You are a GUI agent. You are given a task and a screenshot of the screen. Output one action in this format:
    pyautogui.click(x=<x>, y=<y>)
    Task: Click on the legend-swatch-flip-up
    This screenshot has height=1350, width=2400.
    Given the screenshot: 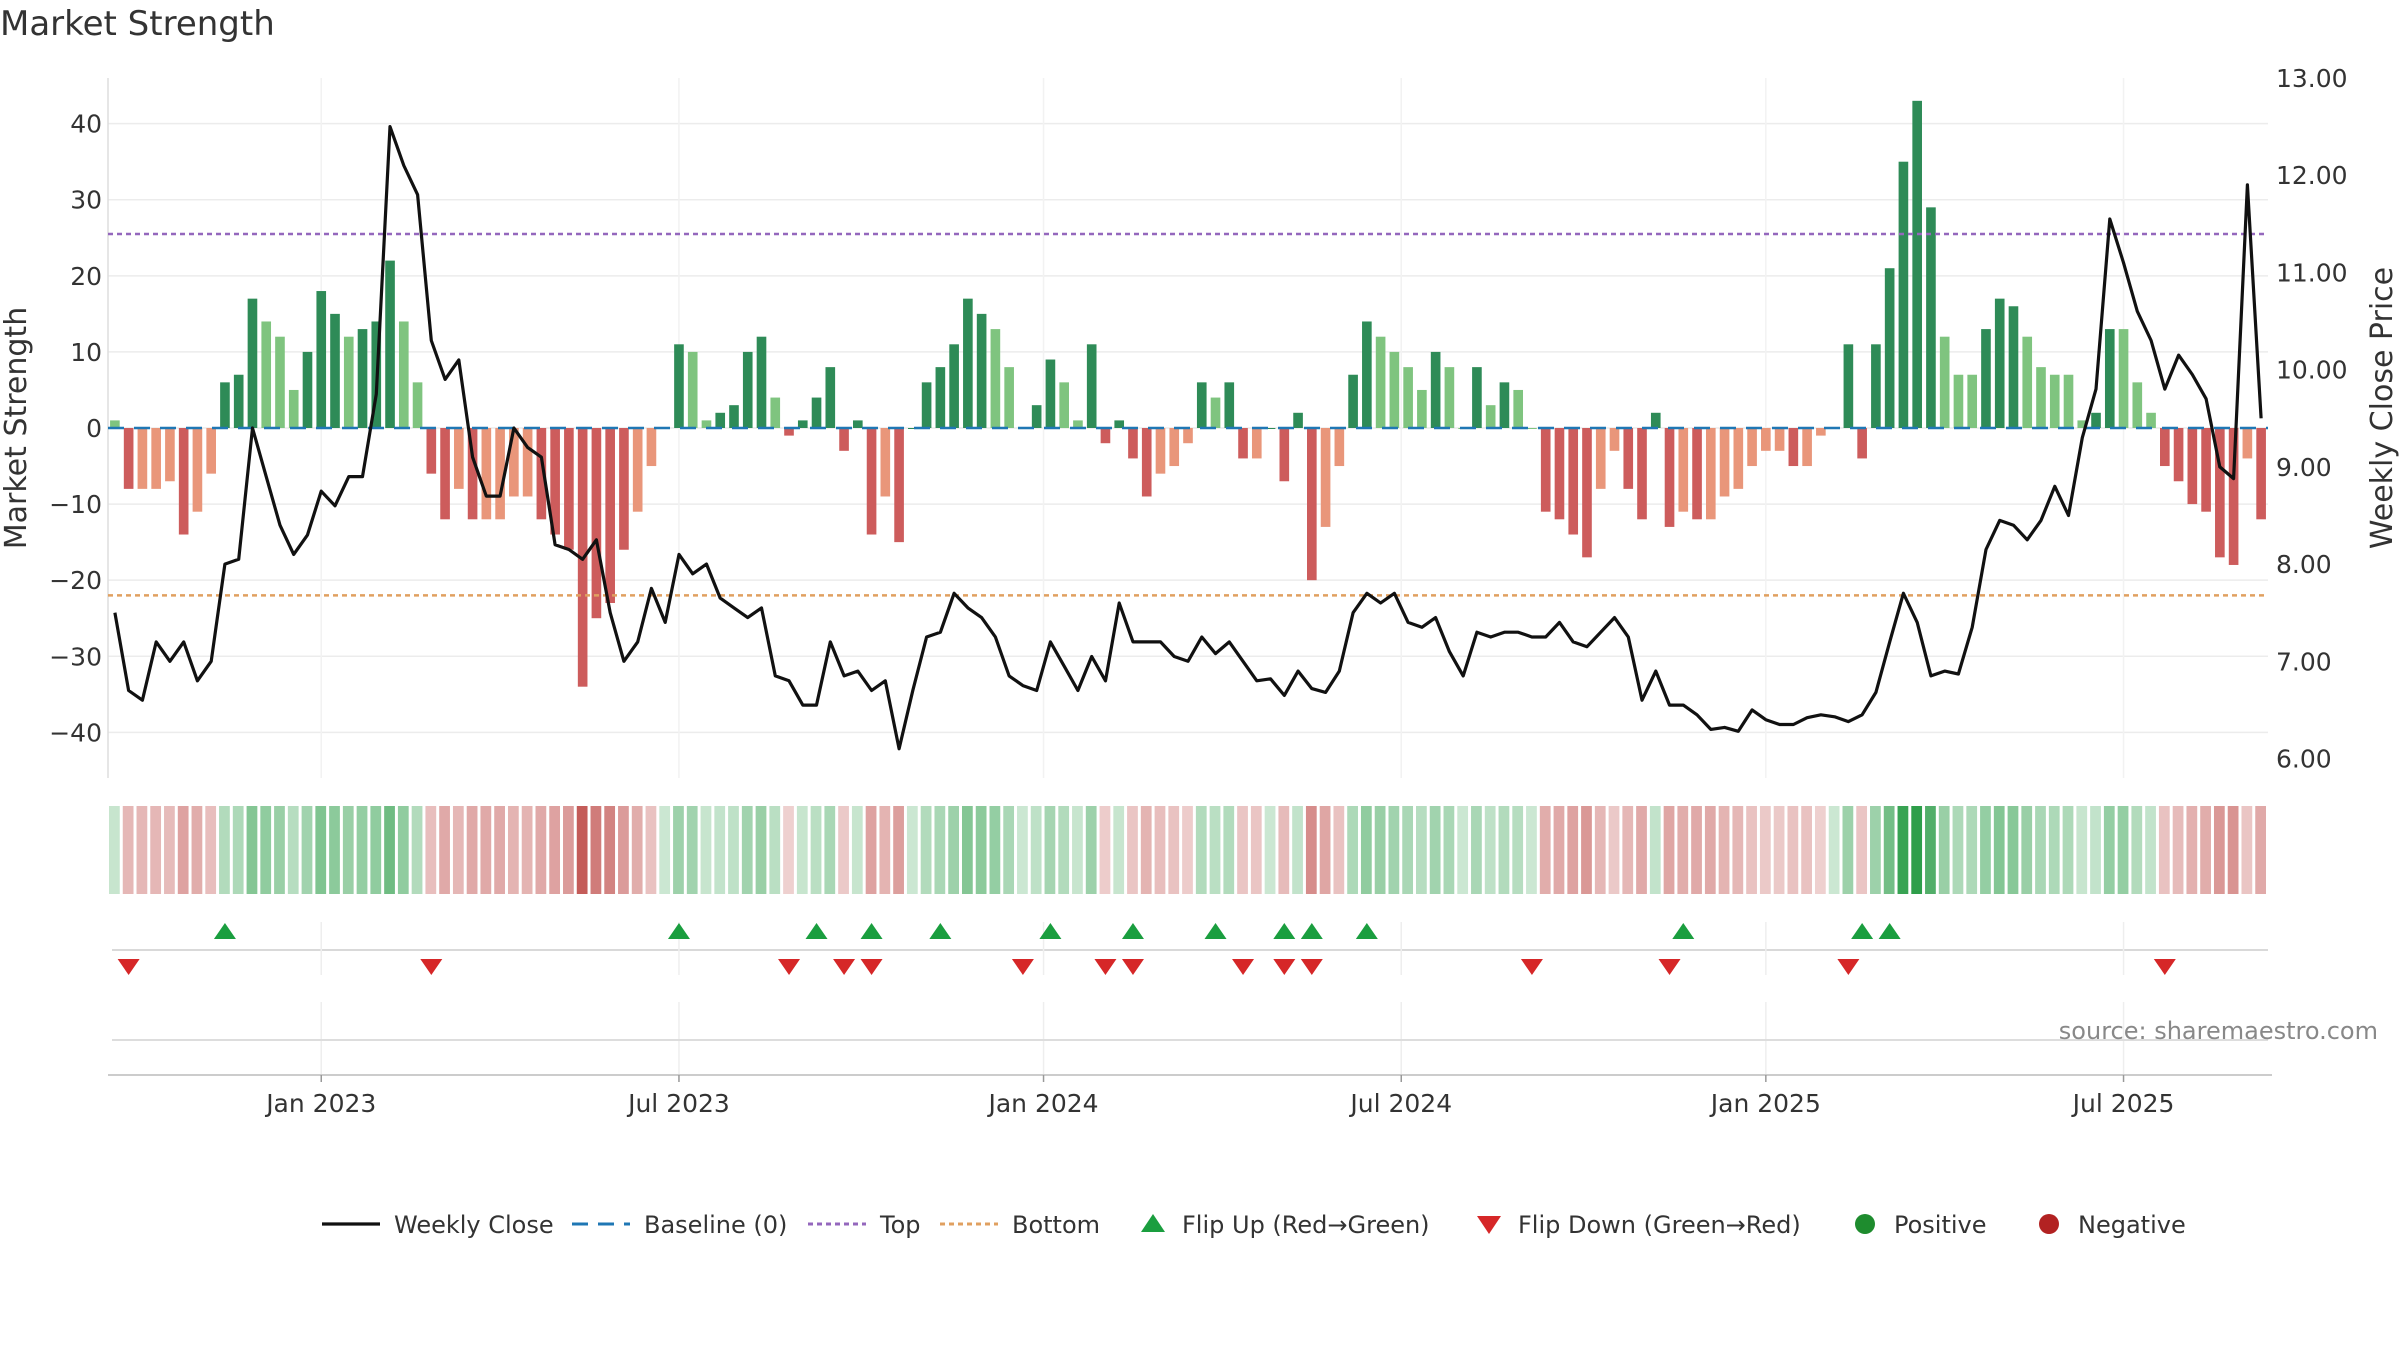 What is the action you would take?
    pyautogui.click(x=1153, y=1223)
    